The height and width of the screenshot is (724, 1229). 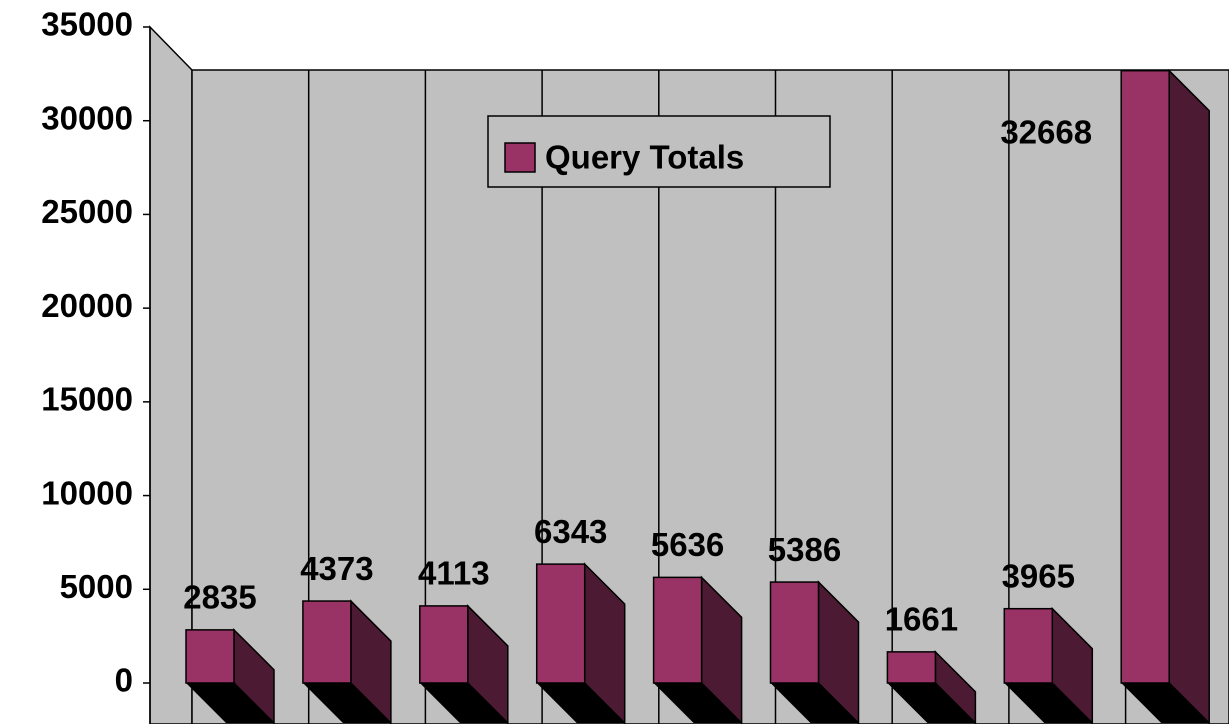 What do you see at coordinates (87, 117) in the screenshot?
I see `y-tick-label: 30000` at bounding box center [87, 117].